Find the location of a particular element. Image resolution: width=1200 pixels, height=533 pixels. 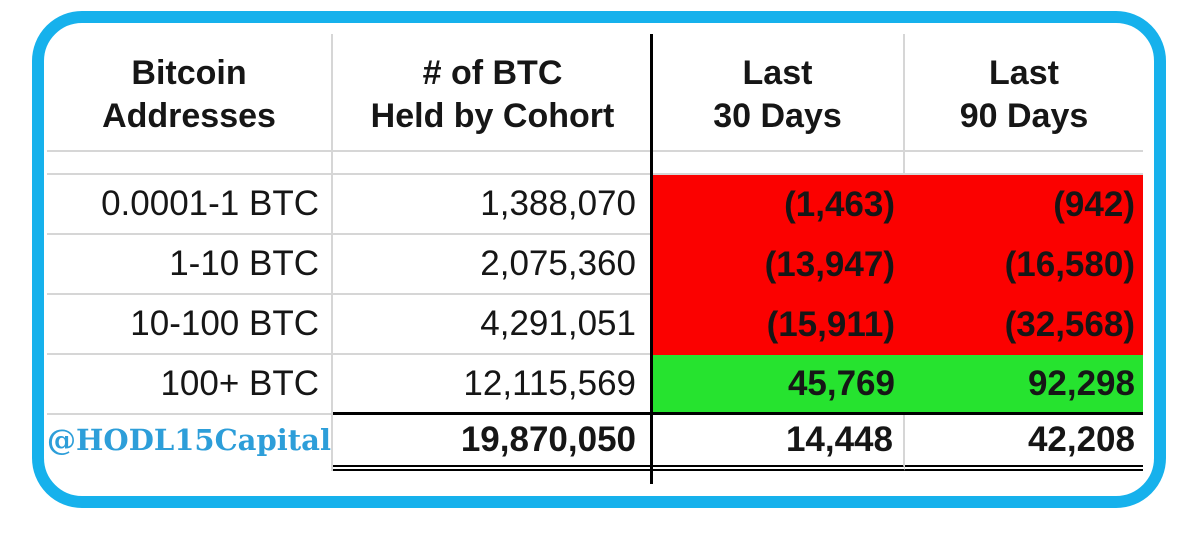

change-30d-value: (13,947) is located at coordinates (778, 265).